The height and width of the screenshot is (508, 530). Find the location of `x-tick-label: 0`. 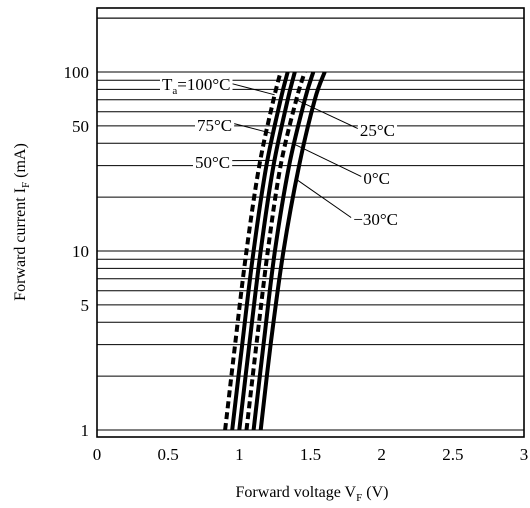

x-tick-label: 0 is located at coordinates (97, 454).